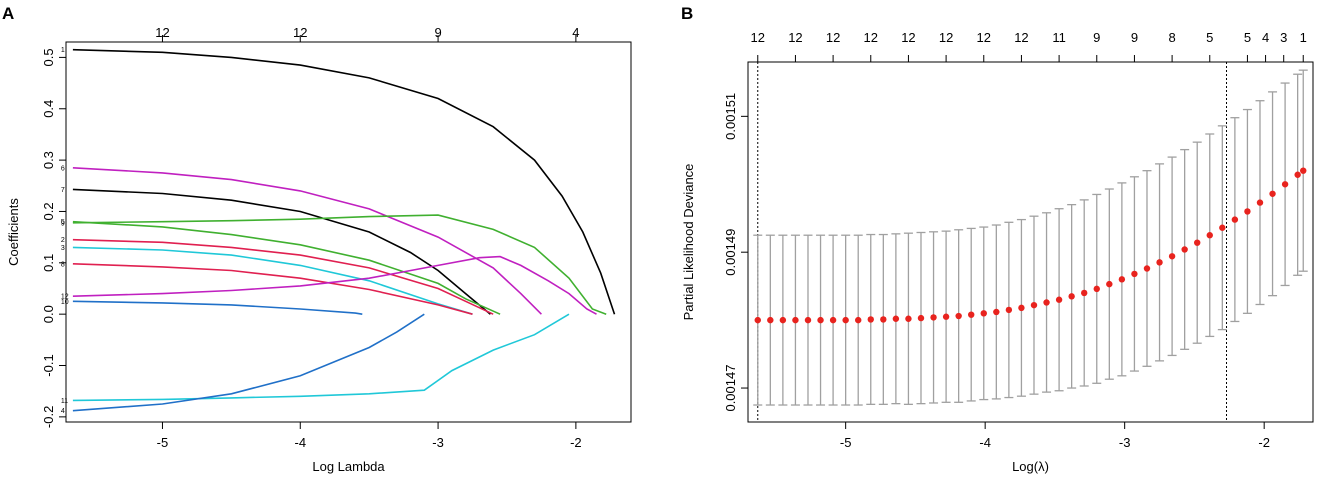 This screenshot has height=486, width=1325. What do you see at coordinates (65, 302) in the screenshot?
I see `coef-path-label: 10` at bounding box center [65, 302].